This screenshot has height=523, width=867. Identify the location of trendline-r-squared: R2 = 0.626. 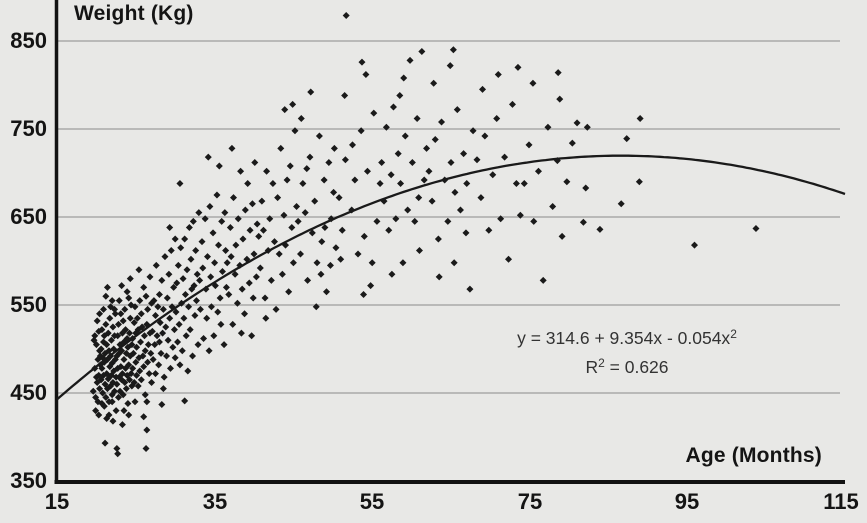
(627, 366).